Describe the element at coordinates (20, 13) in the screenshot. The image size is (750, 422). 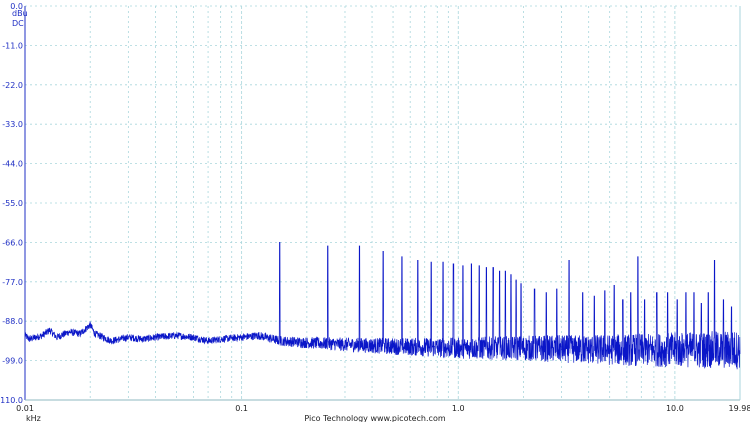
I see `y-axis-unit-label: dBu` at that location.